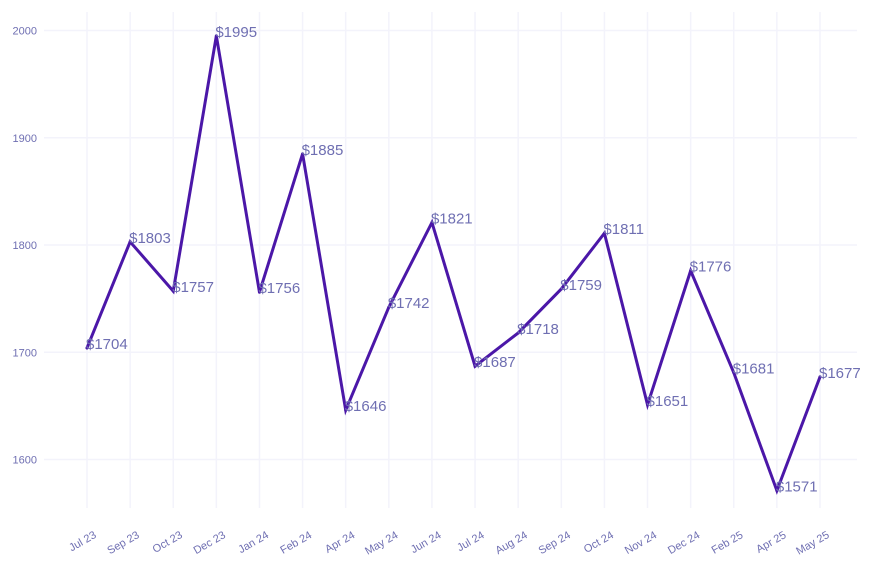 The height and width of the screenshot is (565, 873). I want to click on y-tick-label: 1600, so click(25, 461).